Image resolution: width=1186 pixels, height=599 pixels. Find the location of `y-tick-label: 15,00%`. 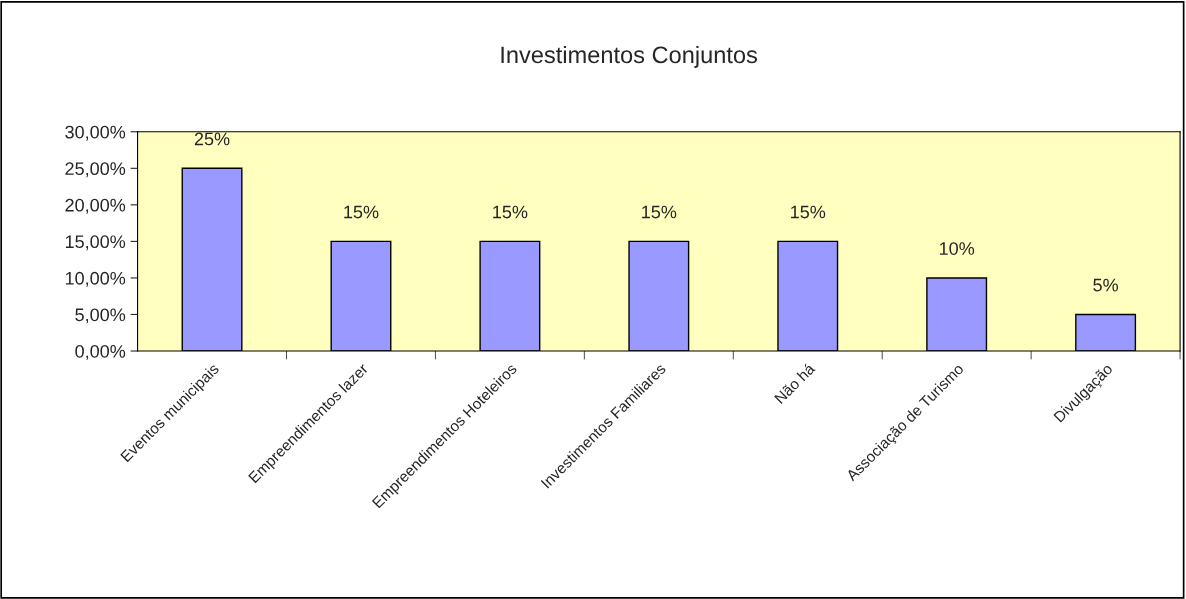

y-tick-label: 15,00% is located at coordinates (95, 243).